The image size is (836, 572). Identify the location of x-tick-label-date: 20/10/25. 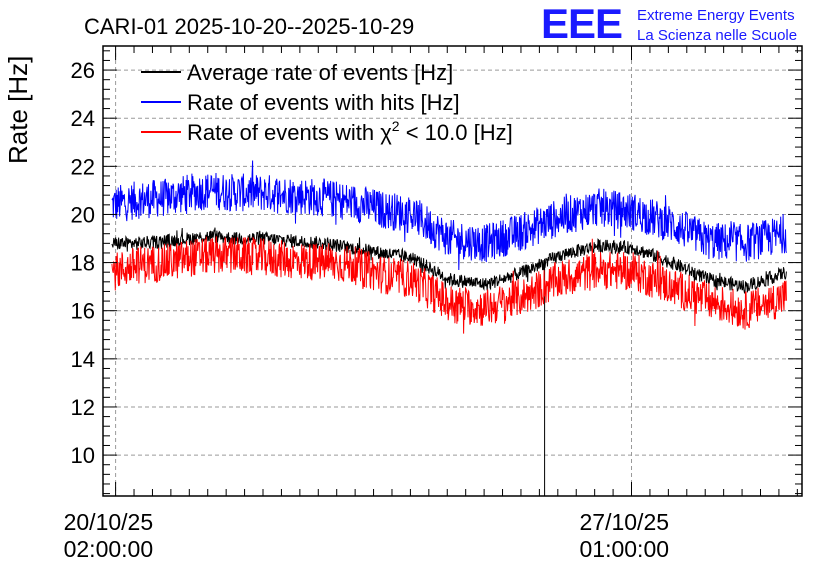
(109, 522).